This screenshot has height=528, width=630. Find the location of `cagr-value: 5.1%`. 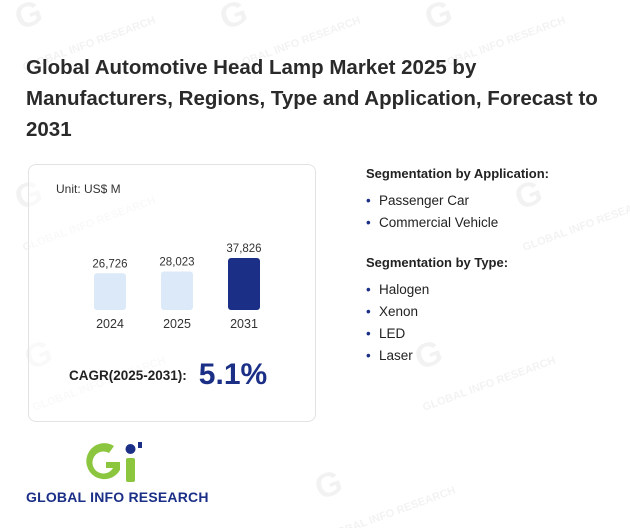

cagr-value: 5.1% is located at coordinates (233, 374).